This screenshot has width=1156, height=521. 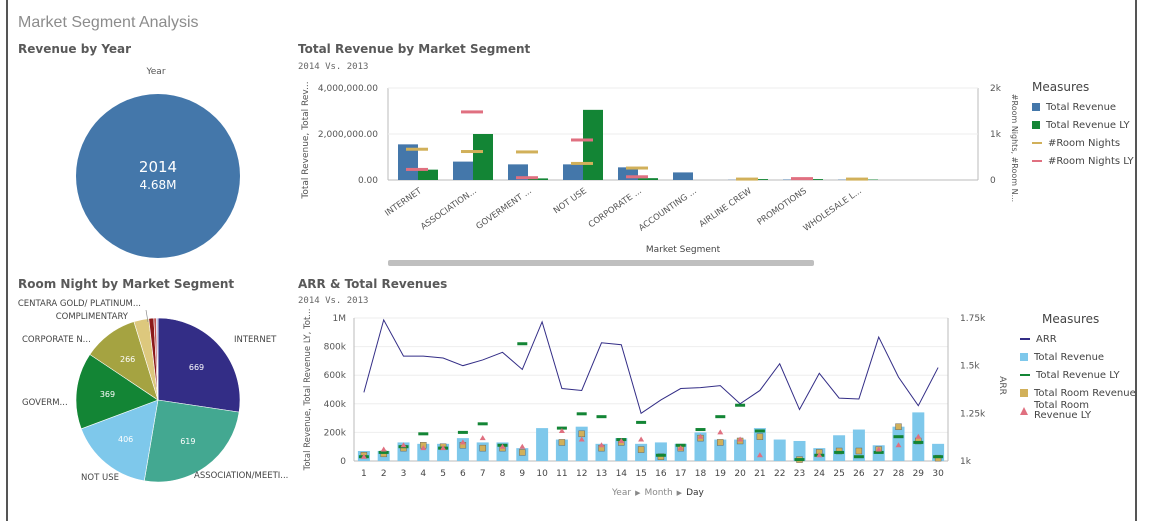 I want to click on x-tick-label: 13, so click(x=601, y=474).